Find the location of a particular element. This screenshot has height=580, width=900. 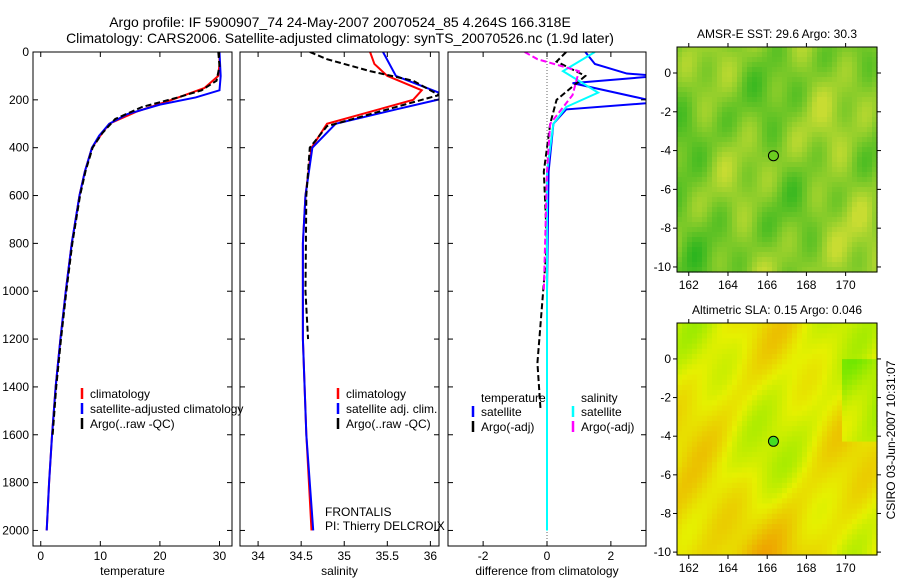

y-tick-label: 200 is located at coordinates (19, 100).